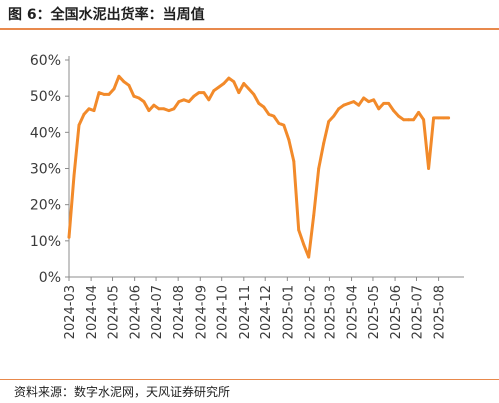 The image size is (499, 403). Describe the element at coordinates (249, 29) in the screenshot. I see `title-divider` at that location.